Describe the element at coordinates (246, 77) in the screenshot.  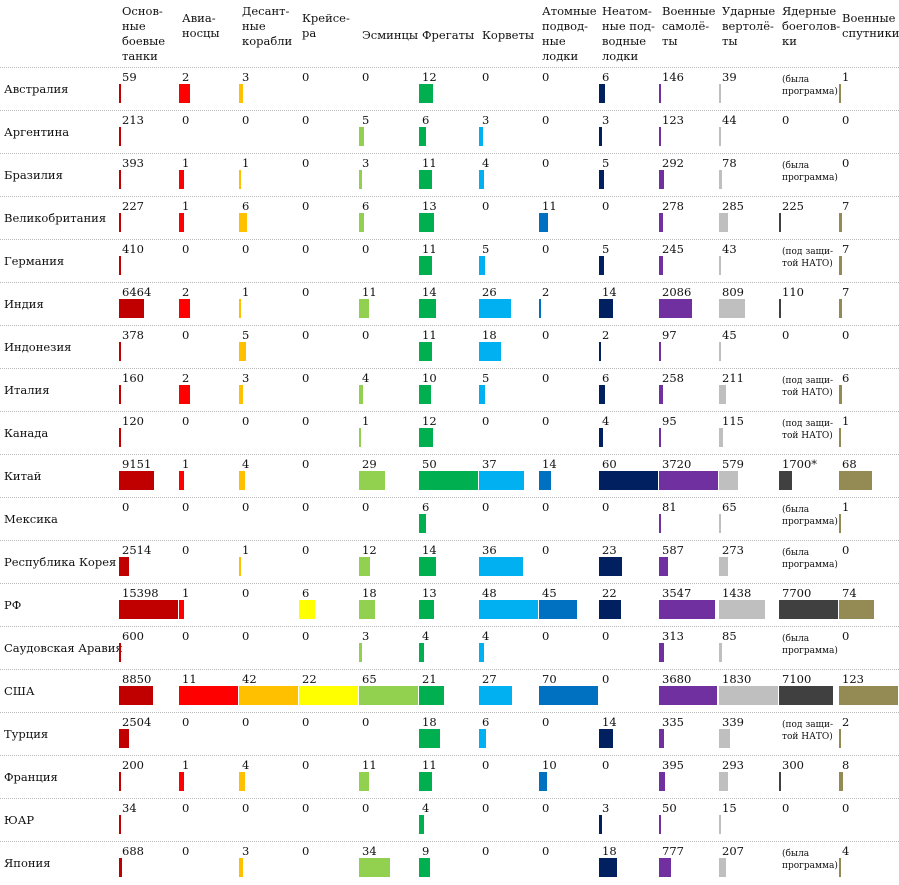
I see `cell-value: 3` at that location.